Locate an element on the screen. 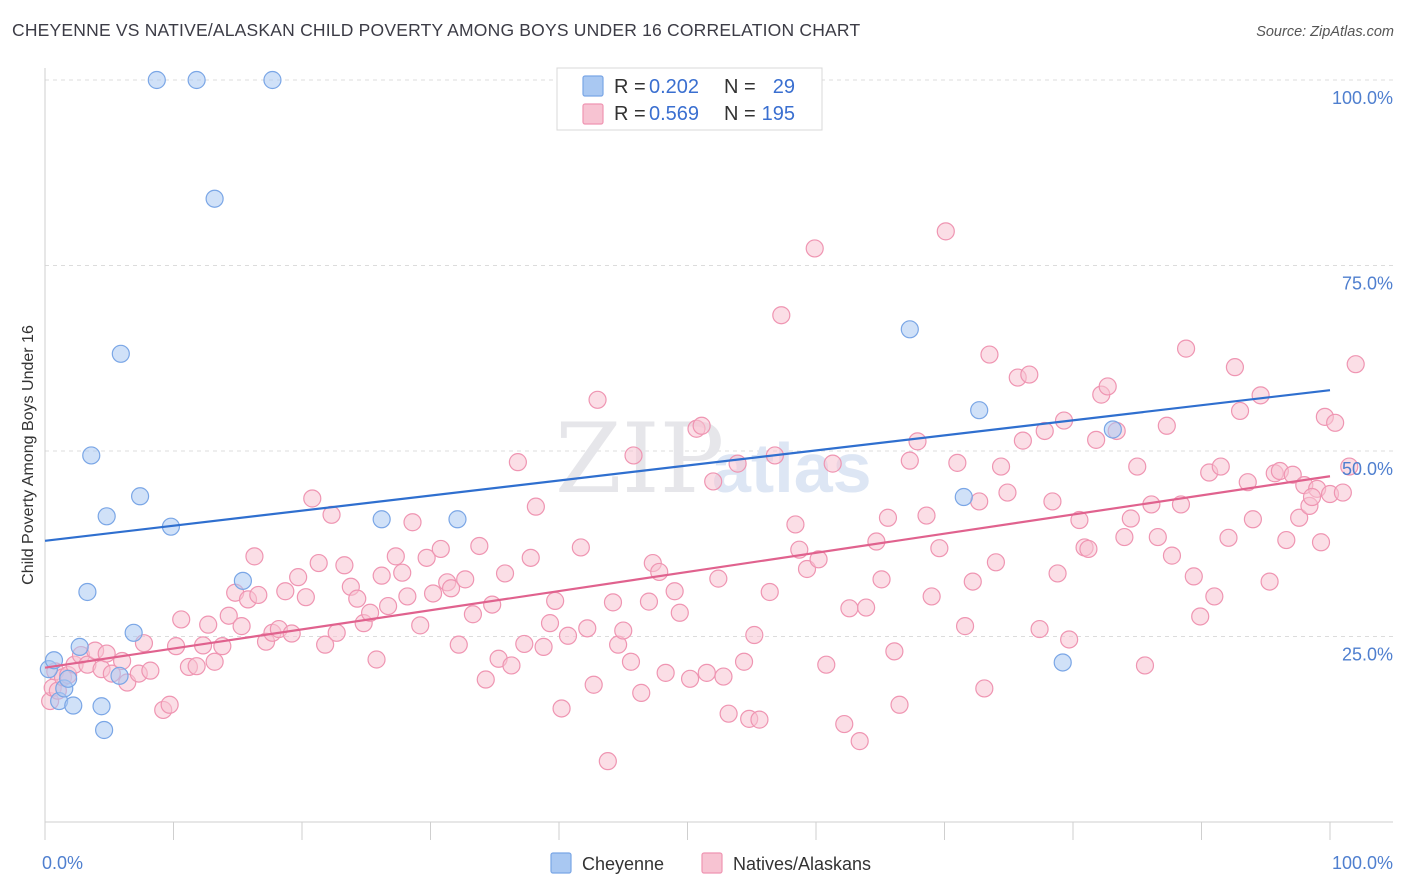 The height and width of the screenshot is (892, 1406). bottom-legend: Cheyenne Natives/Alaskans is located at coordinates (710, 863).